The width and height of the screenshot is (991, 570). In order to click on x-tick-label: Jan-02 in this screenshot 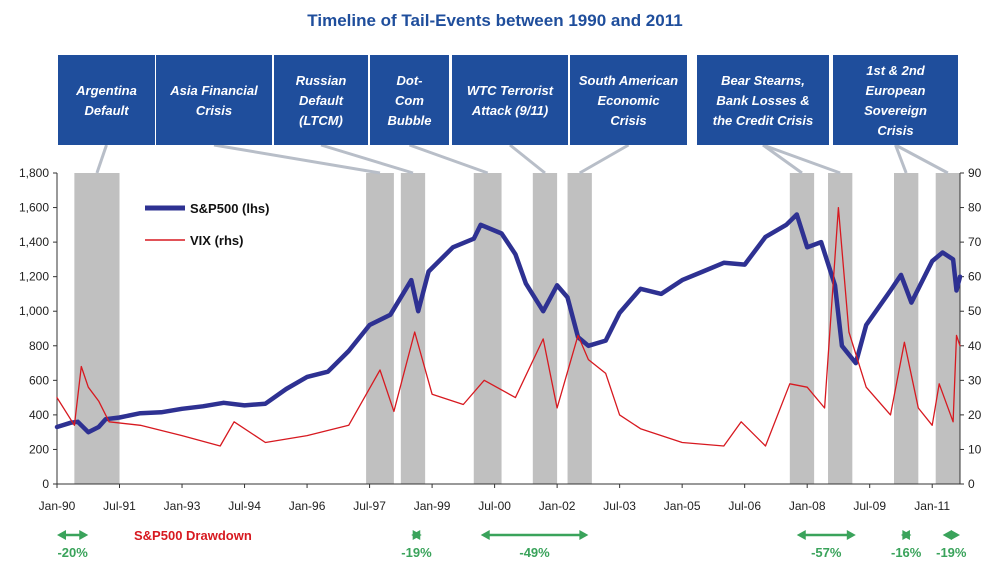, I will do `click(557, 506)`.